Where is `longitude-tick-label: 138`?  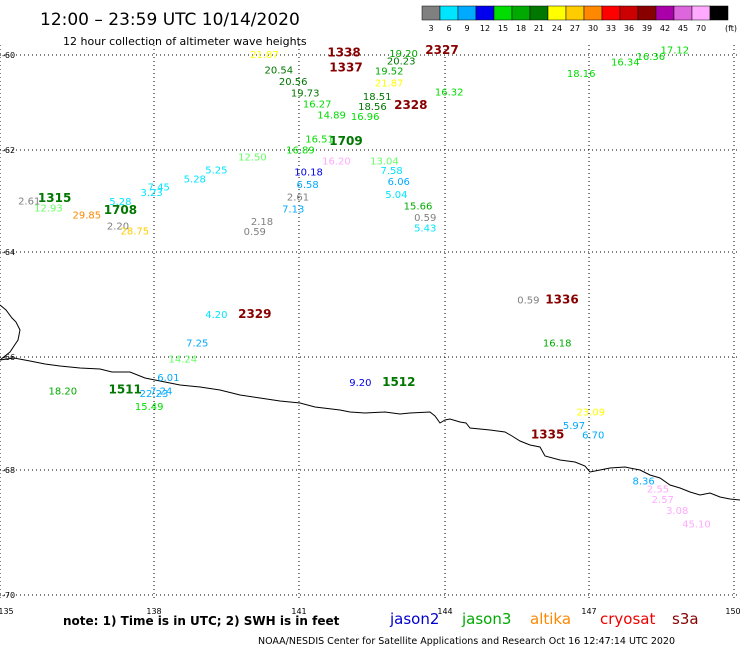
longitude-tick-label: 138 is located at coordinates (153, 611).